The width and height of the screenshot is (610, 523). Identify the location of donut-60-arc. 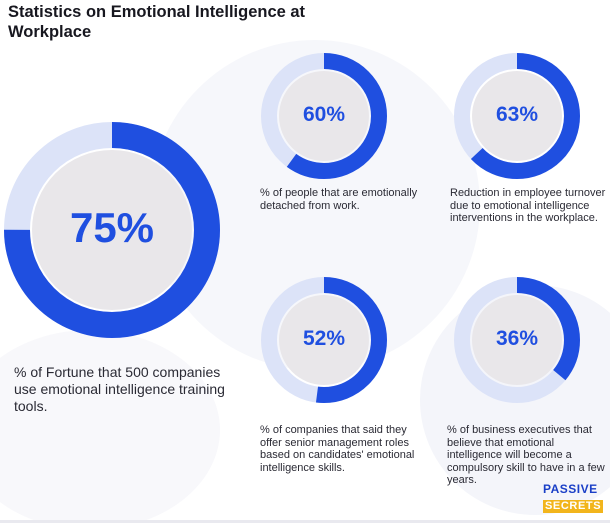
(324, 116).